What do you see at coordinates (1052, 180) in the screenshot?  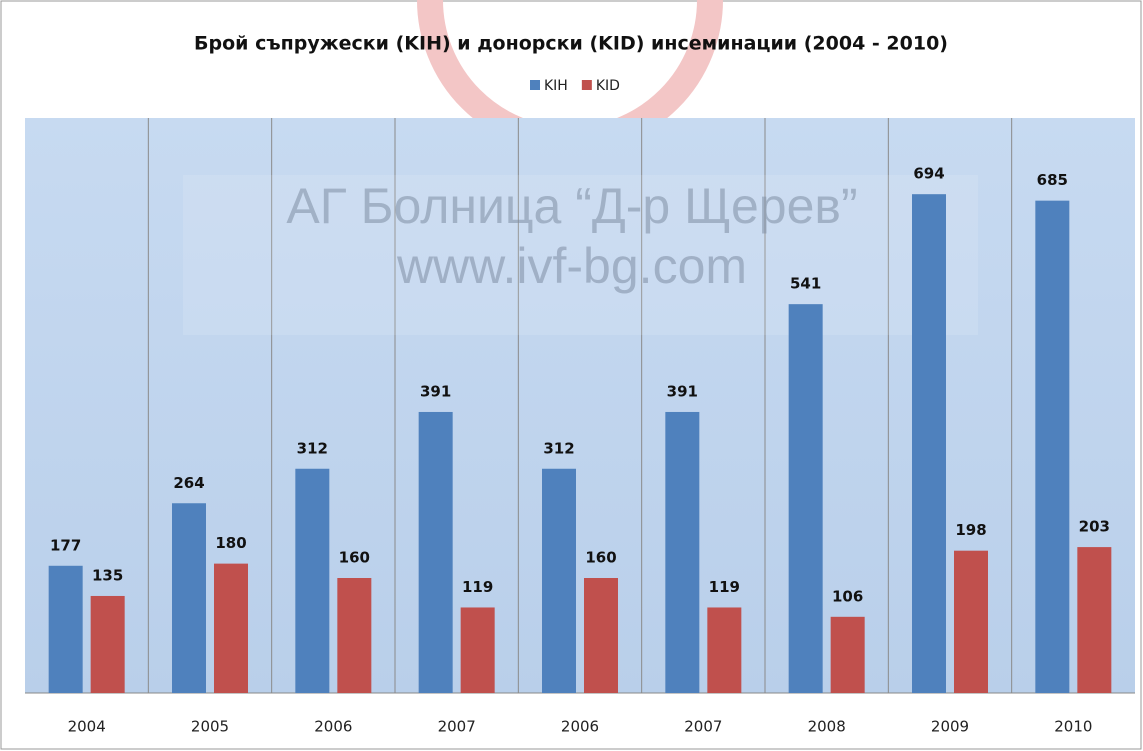 I see `data-label: 685` at bounding box center [1052, 180].